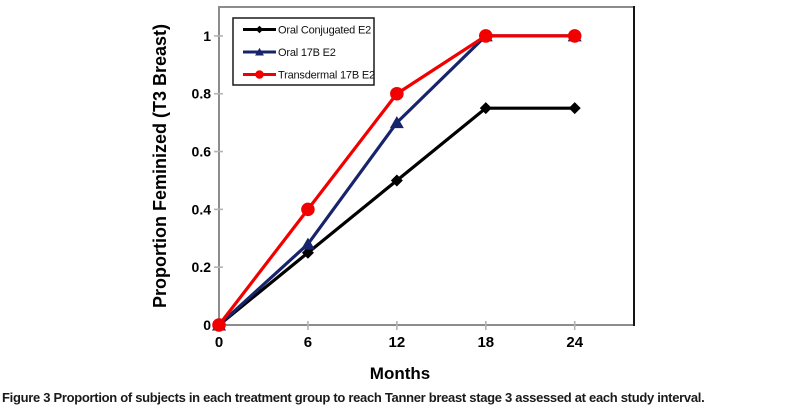  What do you see at coordinates (485, 342) in the screenshot?
I see `x-tick-label: 18` at bounding box center [485, 342].